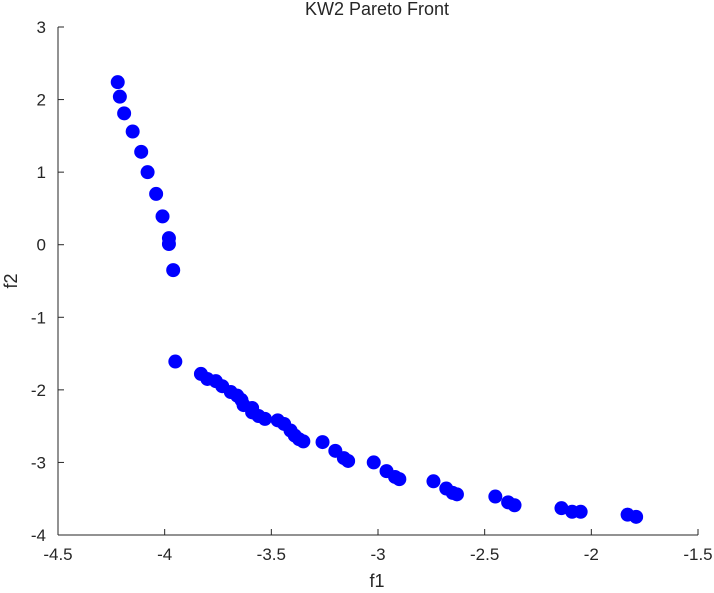  What do you see at coordinates (38, 535) in the screenshot?
I see `y-tick-label: -4` at bounding box center [38, 535].